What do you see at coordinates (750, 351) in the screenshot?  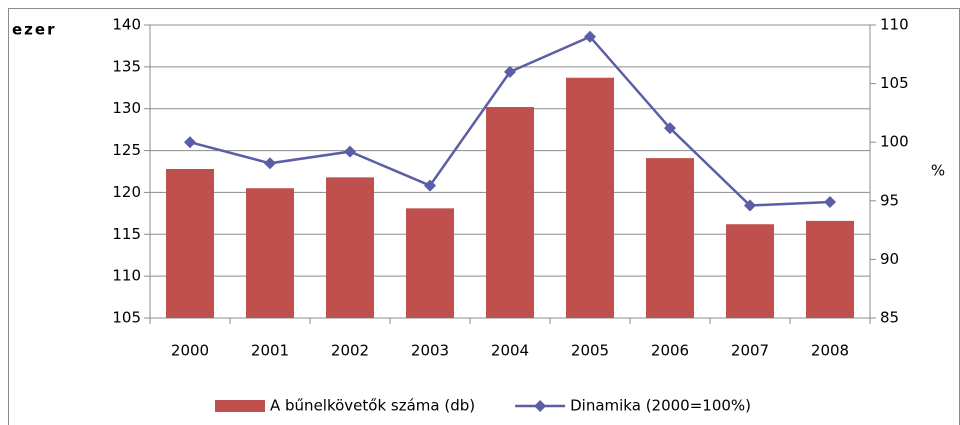 I see `x-tick-label: 2007` at bounding box center [750, 351].